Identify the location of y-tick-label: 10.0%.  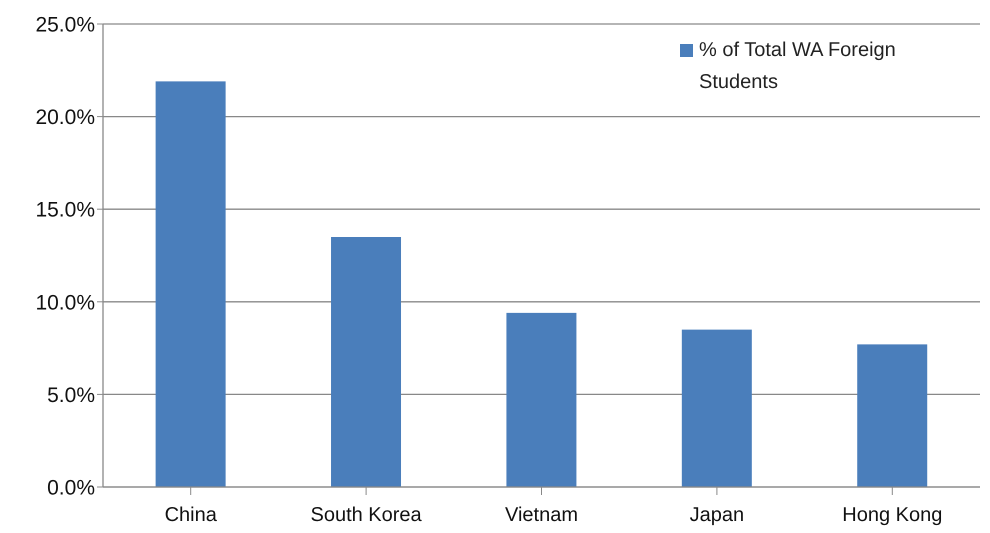
(65, 302).